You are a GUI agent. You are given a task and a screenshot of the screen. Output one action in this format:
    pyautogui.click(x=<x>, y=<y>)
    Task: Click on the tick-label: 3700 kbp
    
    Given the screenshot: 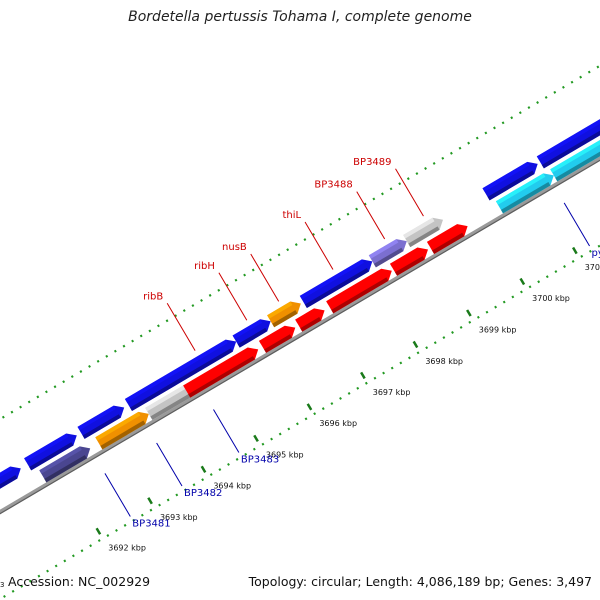 What is the action you would take?
    pyautogui.click(x=551, y=298)
    